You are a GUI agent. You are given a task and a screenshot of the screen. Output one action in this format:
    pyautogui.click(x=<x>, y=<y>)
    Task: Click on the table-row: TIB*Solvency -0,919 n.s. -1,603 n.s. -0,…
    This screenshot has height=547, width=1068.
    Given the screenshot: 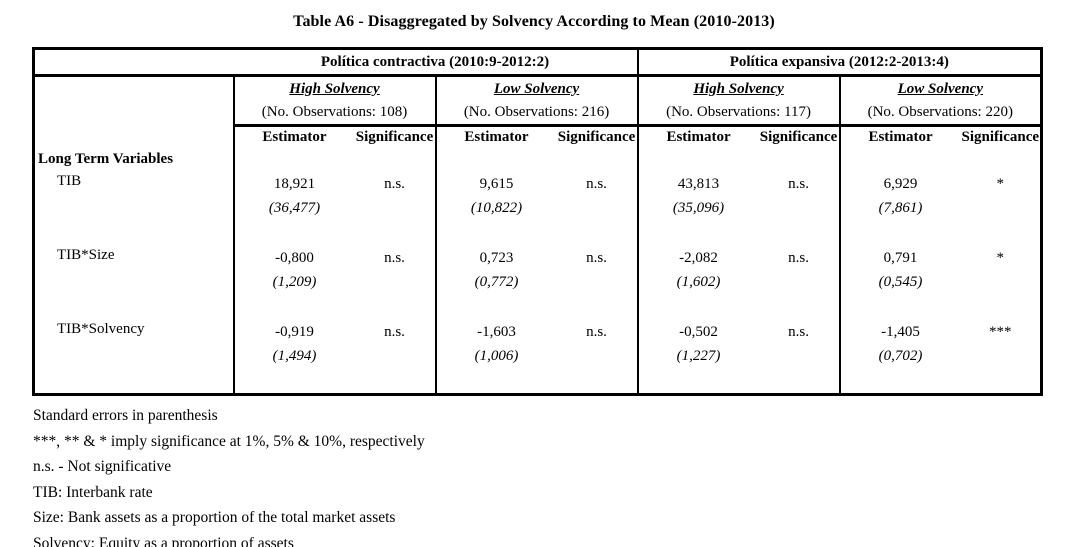 What is the action you would take?
    pyautogui.click(x=537, y=333)
    